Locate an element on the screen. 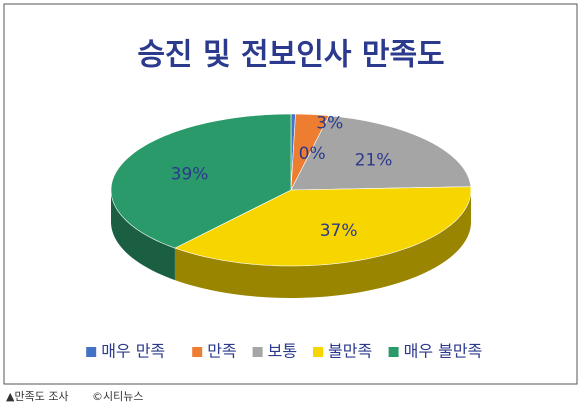 This screenshot has width=582, height=413. caption-credit: ©시티뉴스 is located at coordinates (117, 396).